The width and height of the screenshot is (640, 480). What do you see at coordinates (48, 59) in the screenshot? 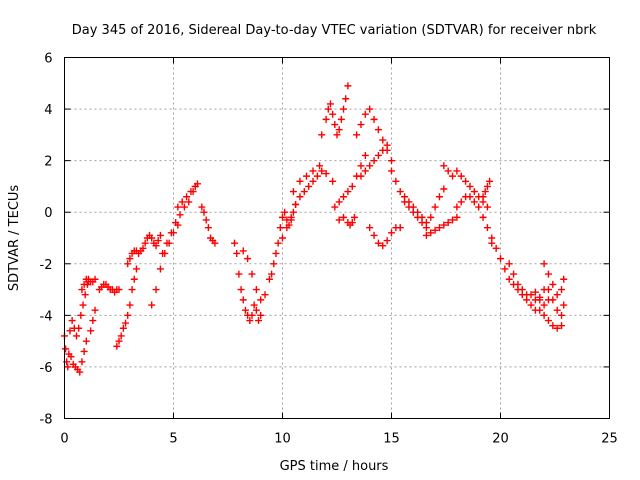
I see `y-tick-label: 6` at bounding box center [48, 59].